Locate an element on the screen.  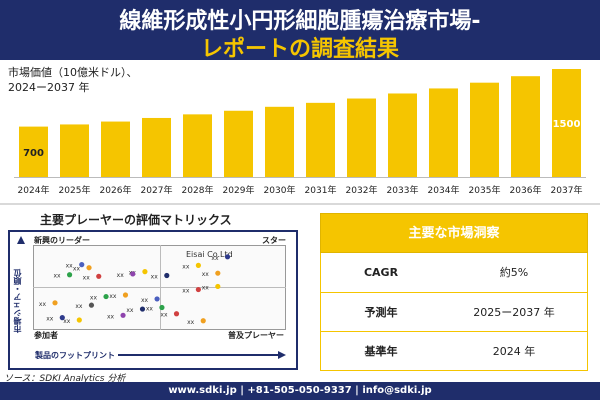
bar-data-label: 700 is located at coordinates (33, 153).